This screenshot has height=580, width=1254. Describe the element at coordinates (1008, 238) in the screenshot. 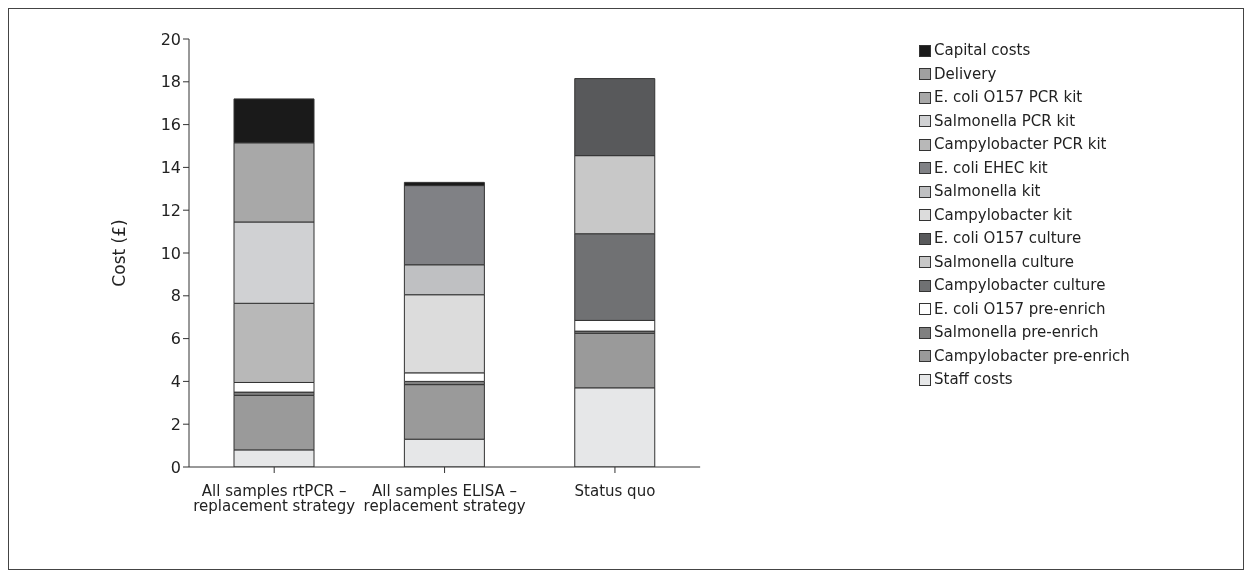

I see `legend-label: E. coli O157 culture` at that location.